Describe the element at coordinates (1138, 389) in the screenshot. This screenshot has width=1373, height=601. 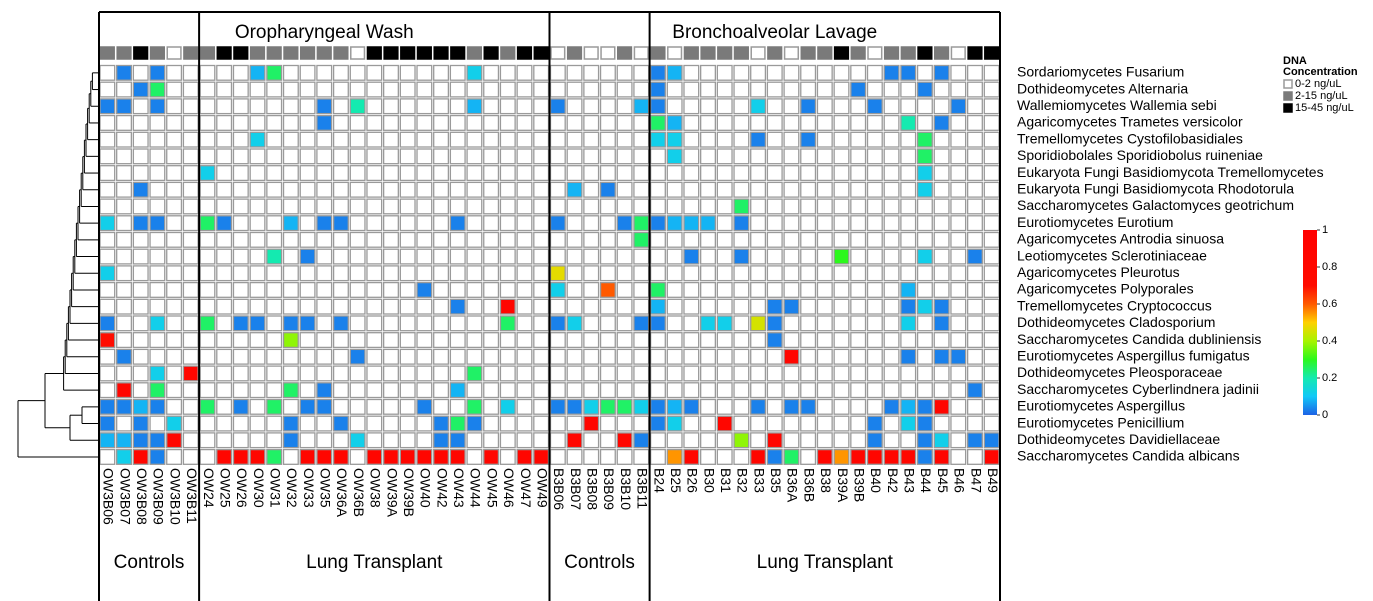
I see `row-label: Saccharomycetes Cyberlindnera jadinii` at that location.